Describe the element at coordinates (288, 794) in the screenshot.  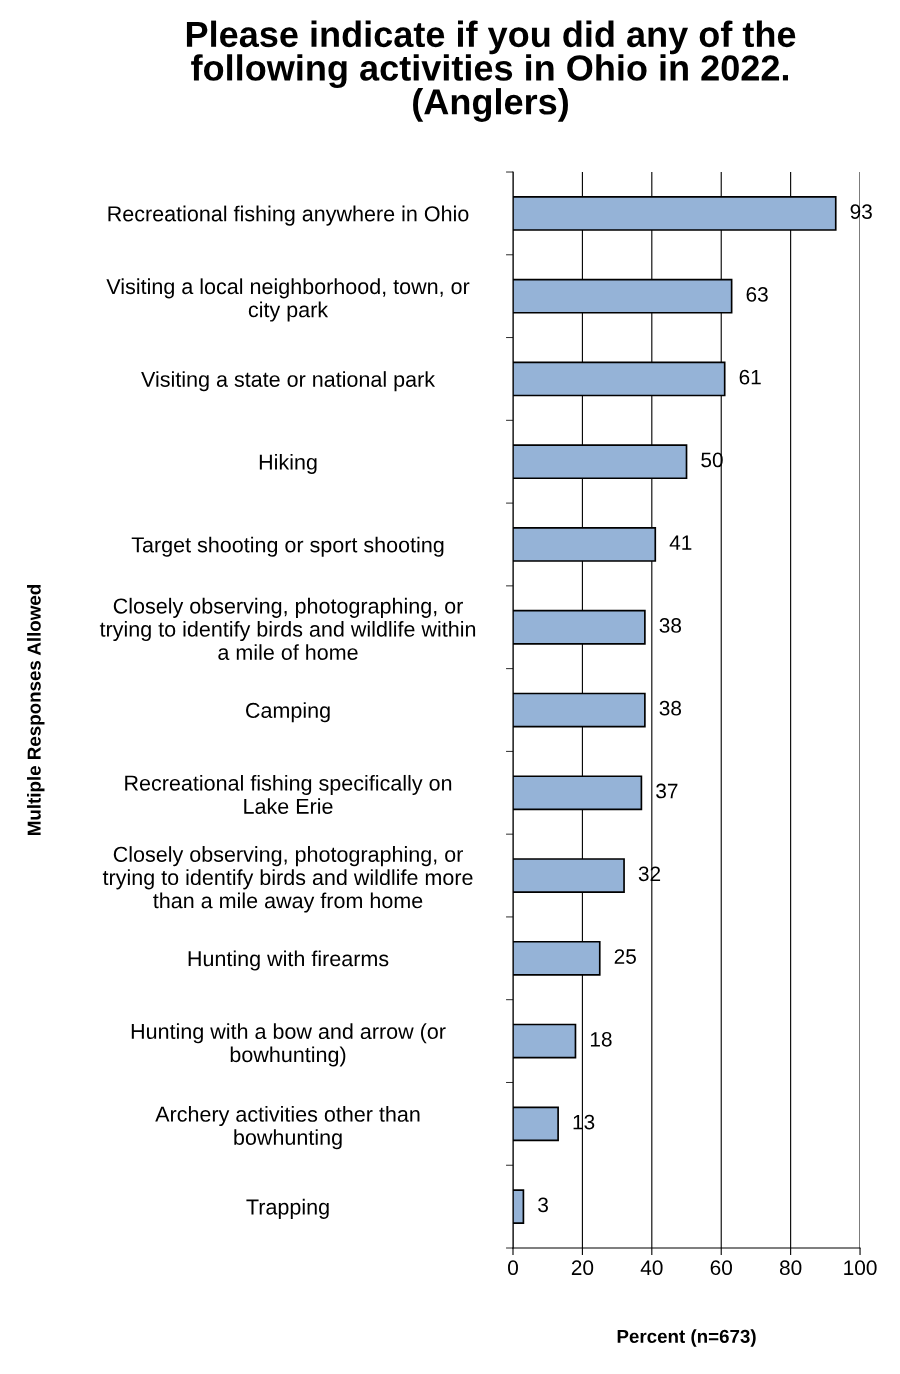
I see `y-tick-label: Recreational fishing specifically on Lake Erie` at that location.